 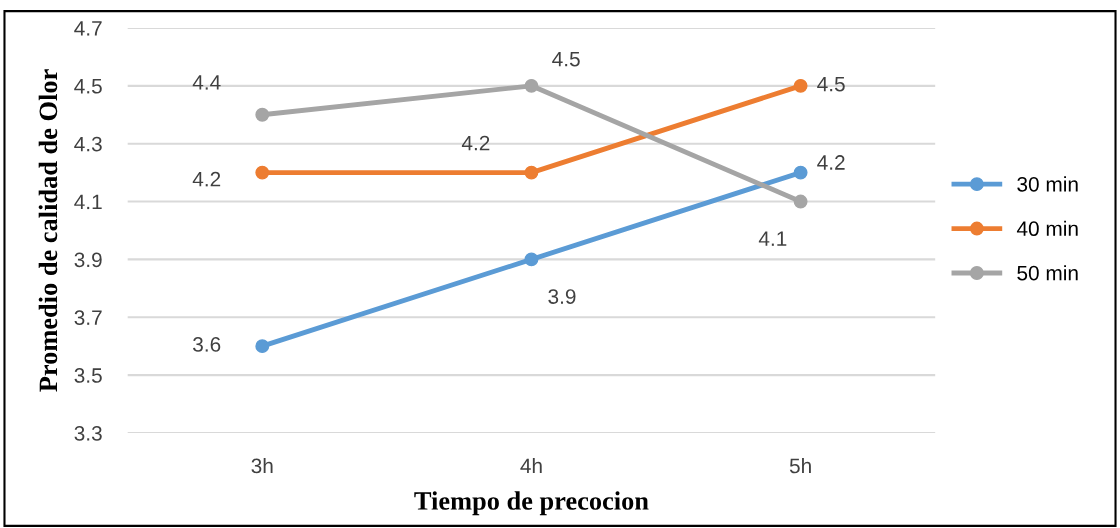 What do you see at coordinates (88, 28) in the screenshot?
I see `y-tick-label: 4.7` at bounding box center [88, 28].